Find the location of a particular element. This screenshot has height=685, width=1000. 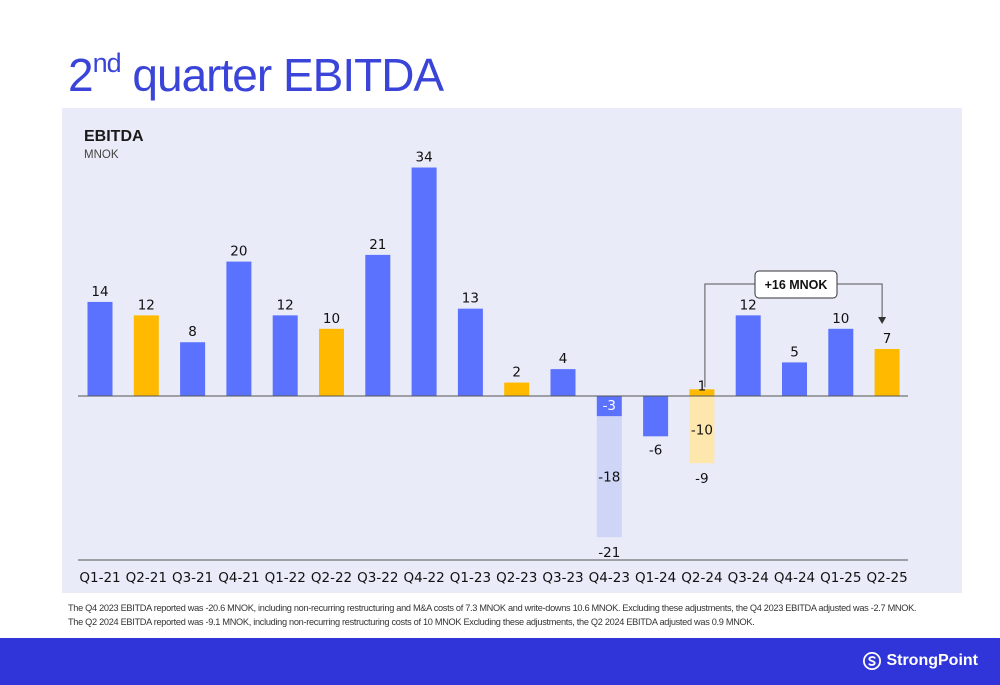

tick-label-q2-22: Q2-22 is located at coordinates (331, 578).